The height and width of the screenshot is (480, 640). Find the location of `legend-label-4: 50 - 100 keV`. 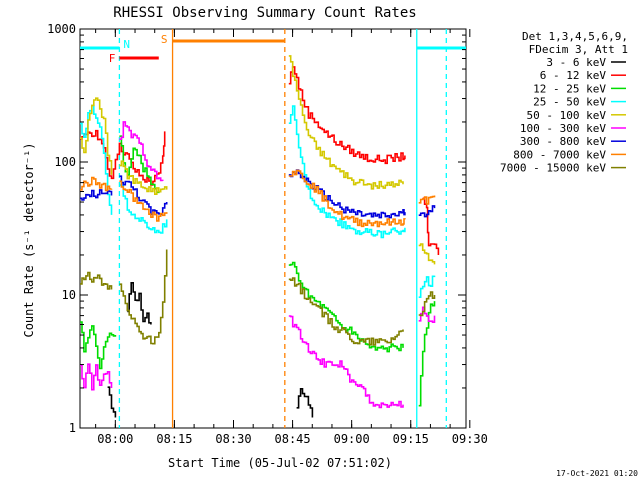

legend-label-4: 50 - 100 keV is located at coordinates (567, 115).